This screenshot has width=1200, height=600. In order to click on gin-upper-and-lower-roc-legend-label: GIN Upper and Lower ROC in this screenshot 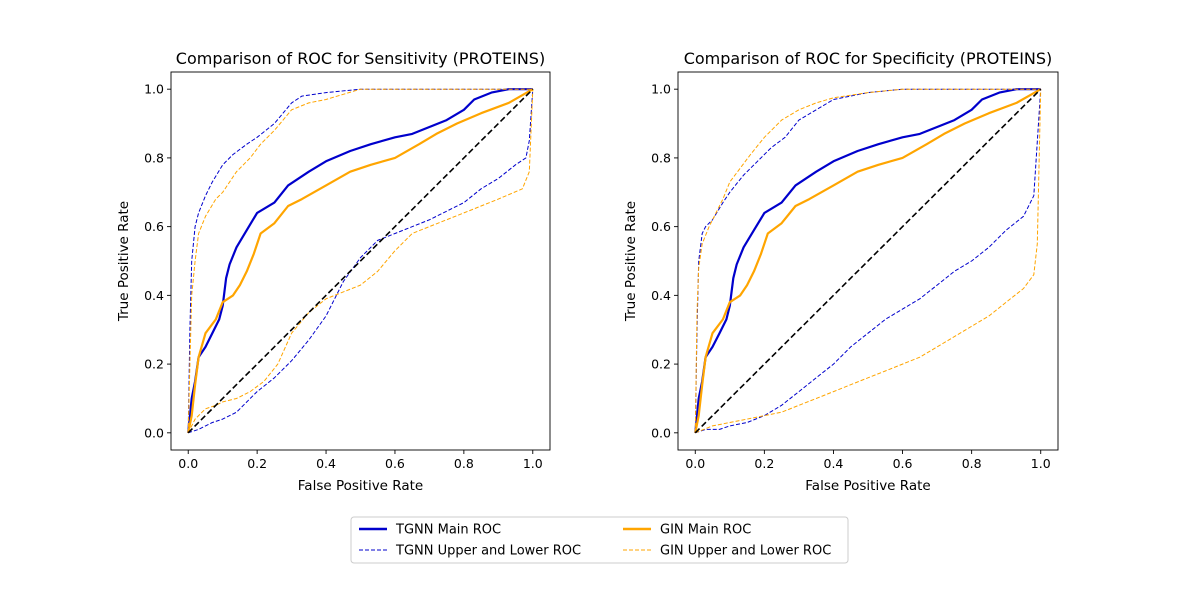, I will do `click(745, 551)`.